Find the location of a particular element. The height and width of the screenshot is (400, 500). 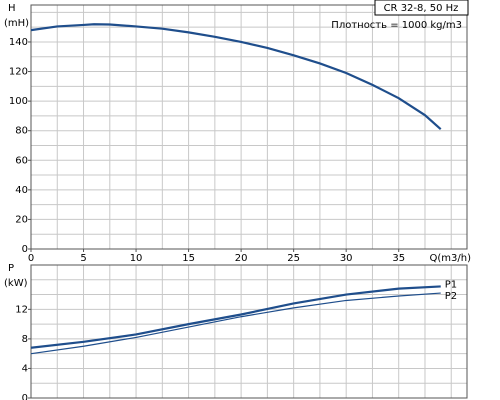

x-axis-label: Q(m3/h) is located at coordinates (451, 258).